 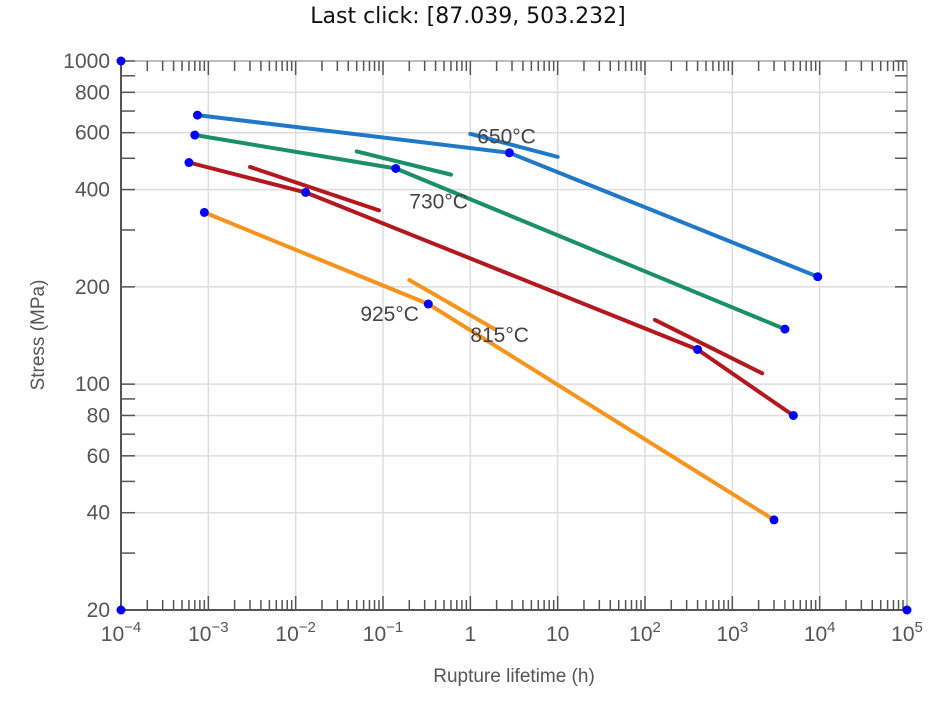 I want to click on y-tick-label: 800, so click(x=92, y=92).